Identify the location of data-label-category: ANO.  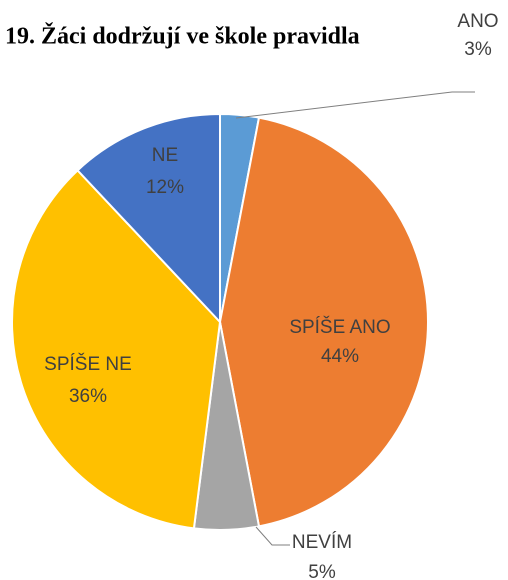
(477, 21).